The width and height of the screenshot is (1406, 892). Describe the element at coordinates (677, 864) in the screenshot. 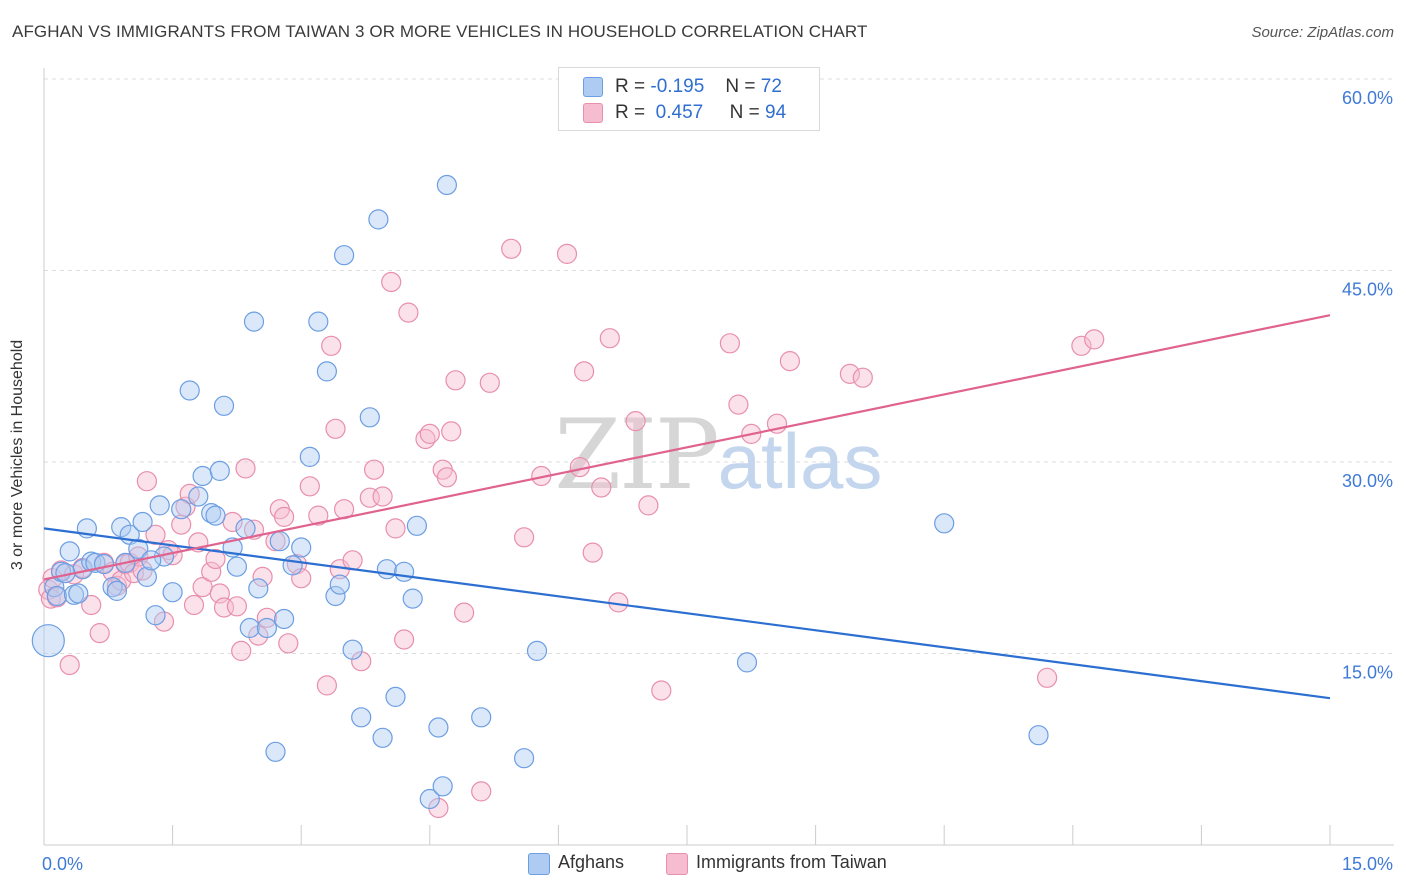

I see `bottom-legend-swatch-taiwan` at that location.